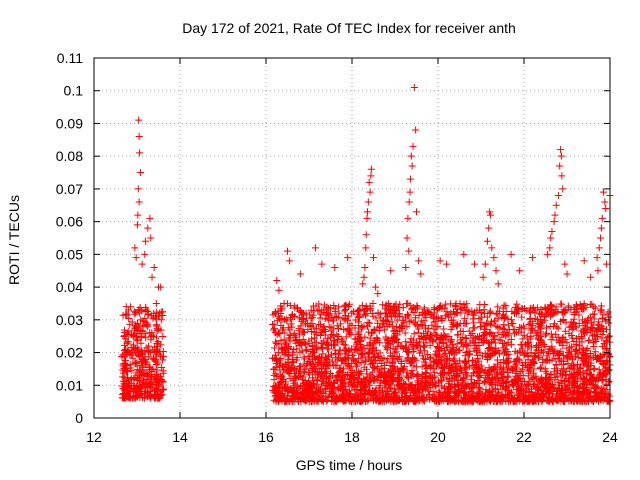 The height and width of the screenshot is (480, 640). What do you see at coordinates (69, 123) in the screenshot?
I see `y-tick-label: 0.09` at bounding box center [69, 123].